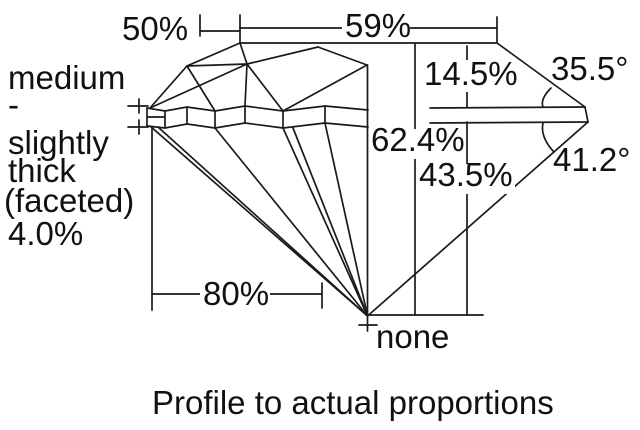 The image size is (640, 430). What do you see at coordinates (418, 139) in the screenshot?
I see `total-depth-label: 62.4%` at bounding box center [418, 139].